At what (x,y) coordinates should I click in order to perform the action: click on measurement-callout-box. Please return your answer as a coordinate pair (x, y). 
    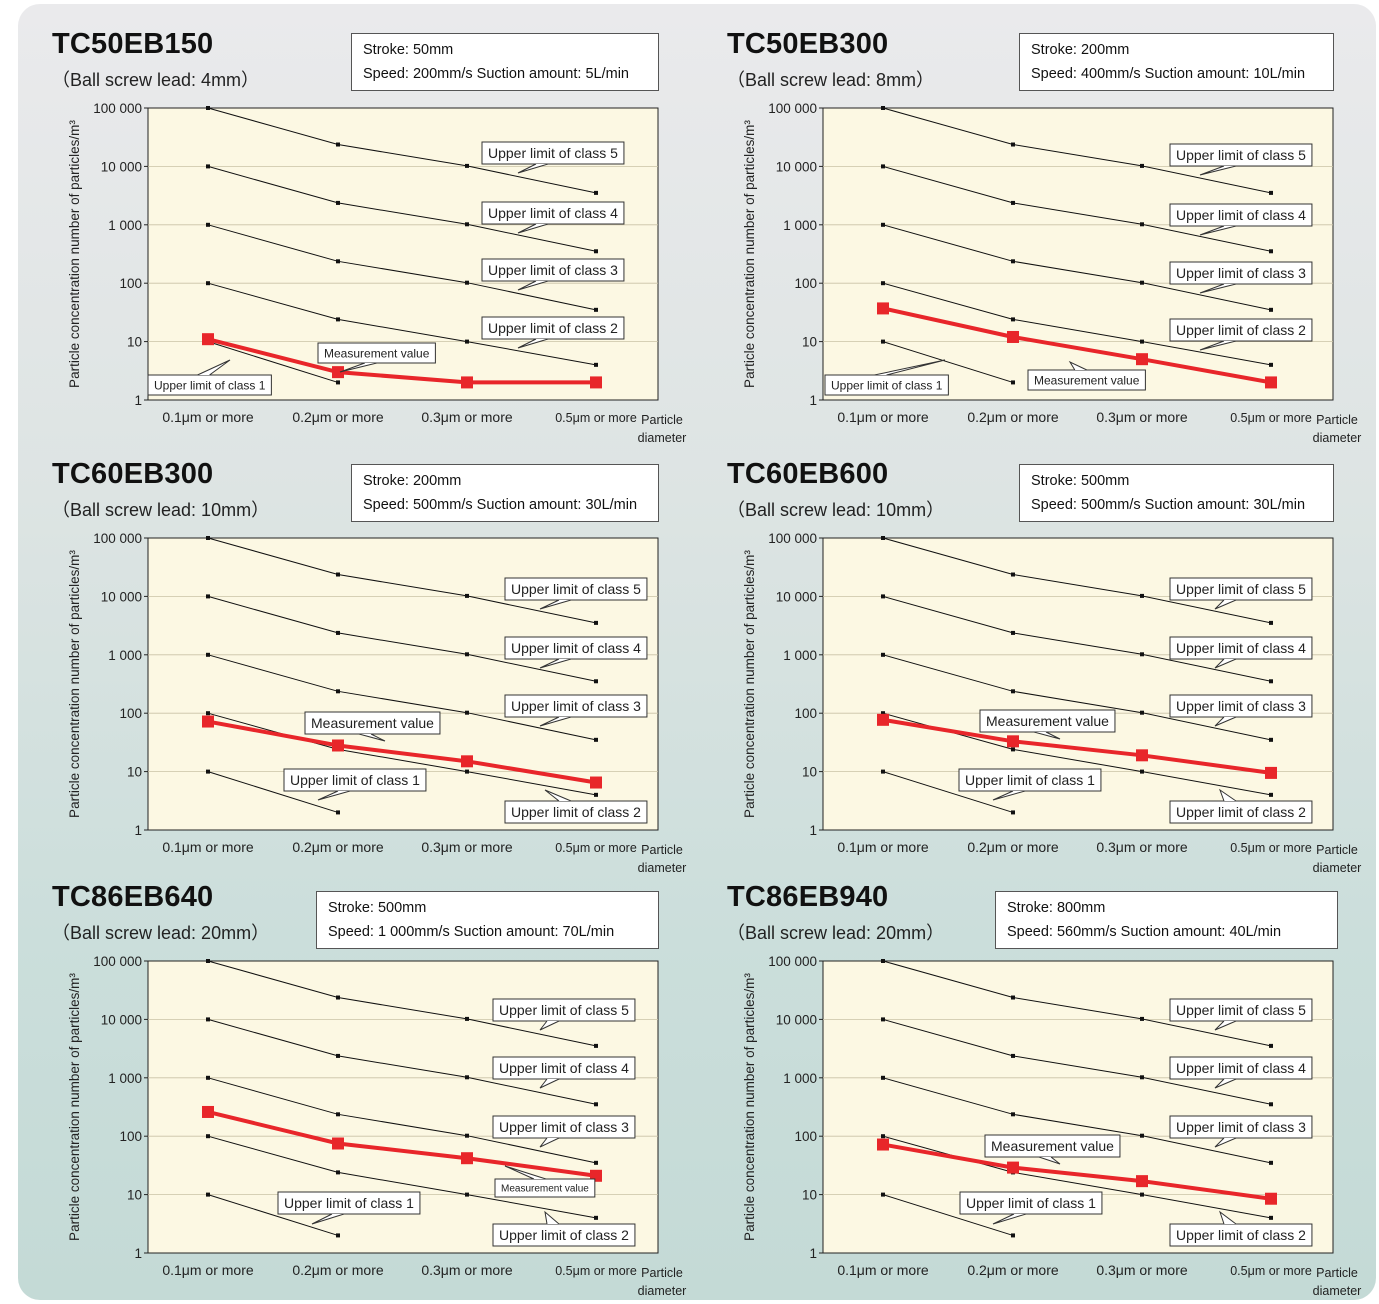
    Looking at the image, I should click on (372, 723).